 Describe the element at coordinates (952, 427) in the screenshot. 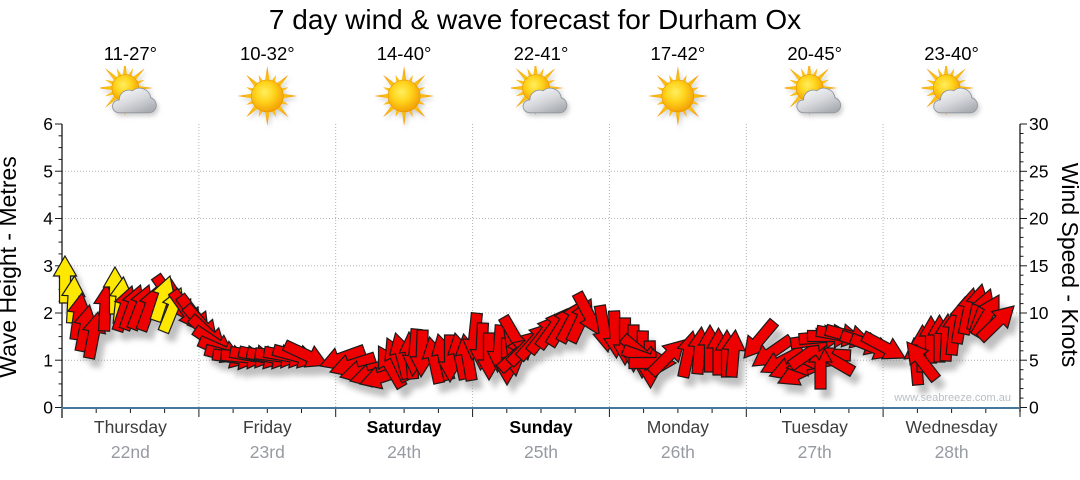

I see `svg-text: Wednesday` at that location.